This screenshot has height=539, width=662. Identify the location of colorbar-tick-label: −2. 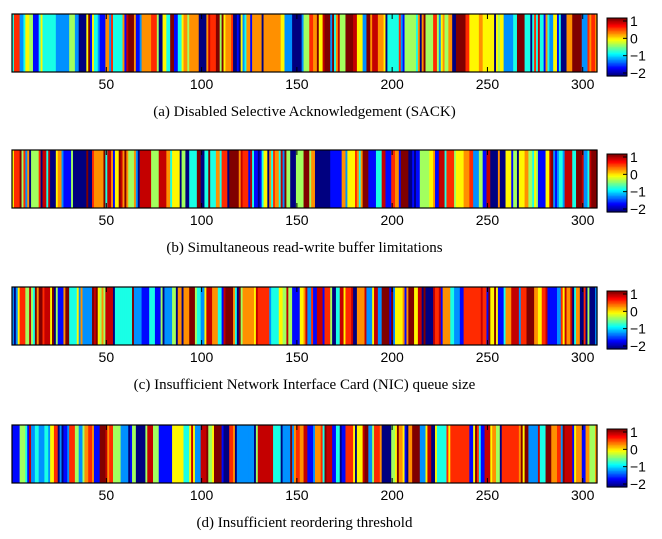
(638, 346).